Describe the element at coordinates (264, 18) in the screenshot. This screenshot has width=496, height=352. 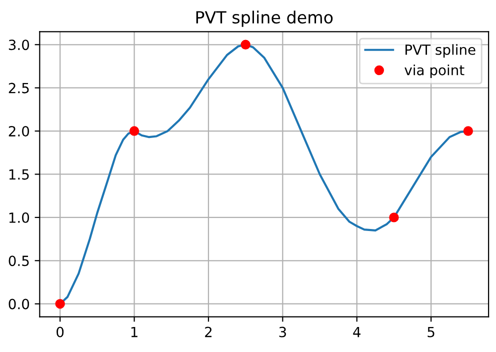
I see `chart-title: PVT spline demo` at that location.